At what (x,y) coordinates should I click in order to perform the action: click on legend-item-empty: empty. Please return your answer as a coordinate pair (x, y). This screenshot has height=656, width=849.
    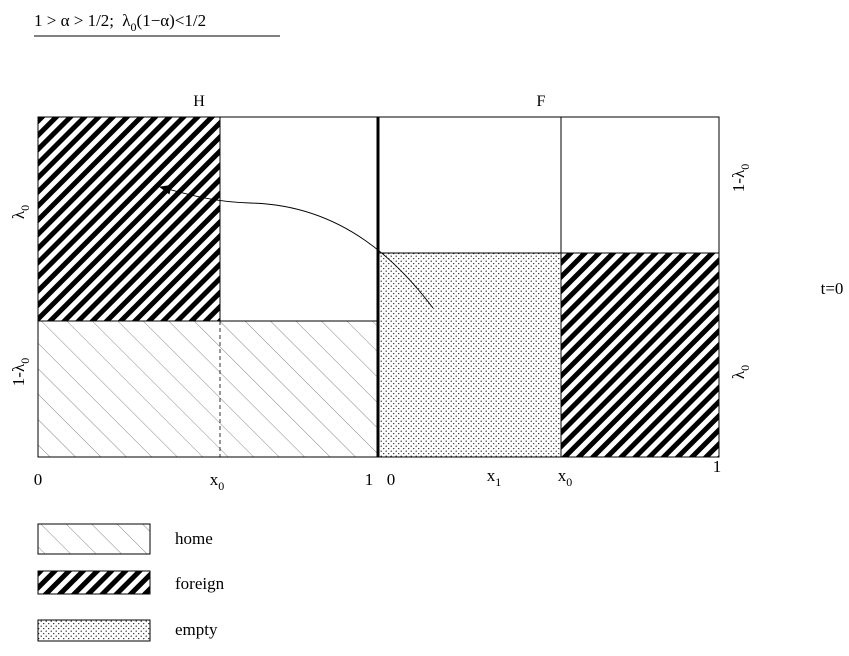
    Looking at the image, I should click on (127, 630).